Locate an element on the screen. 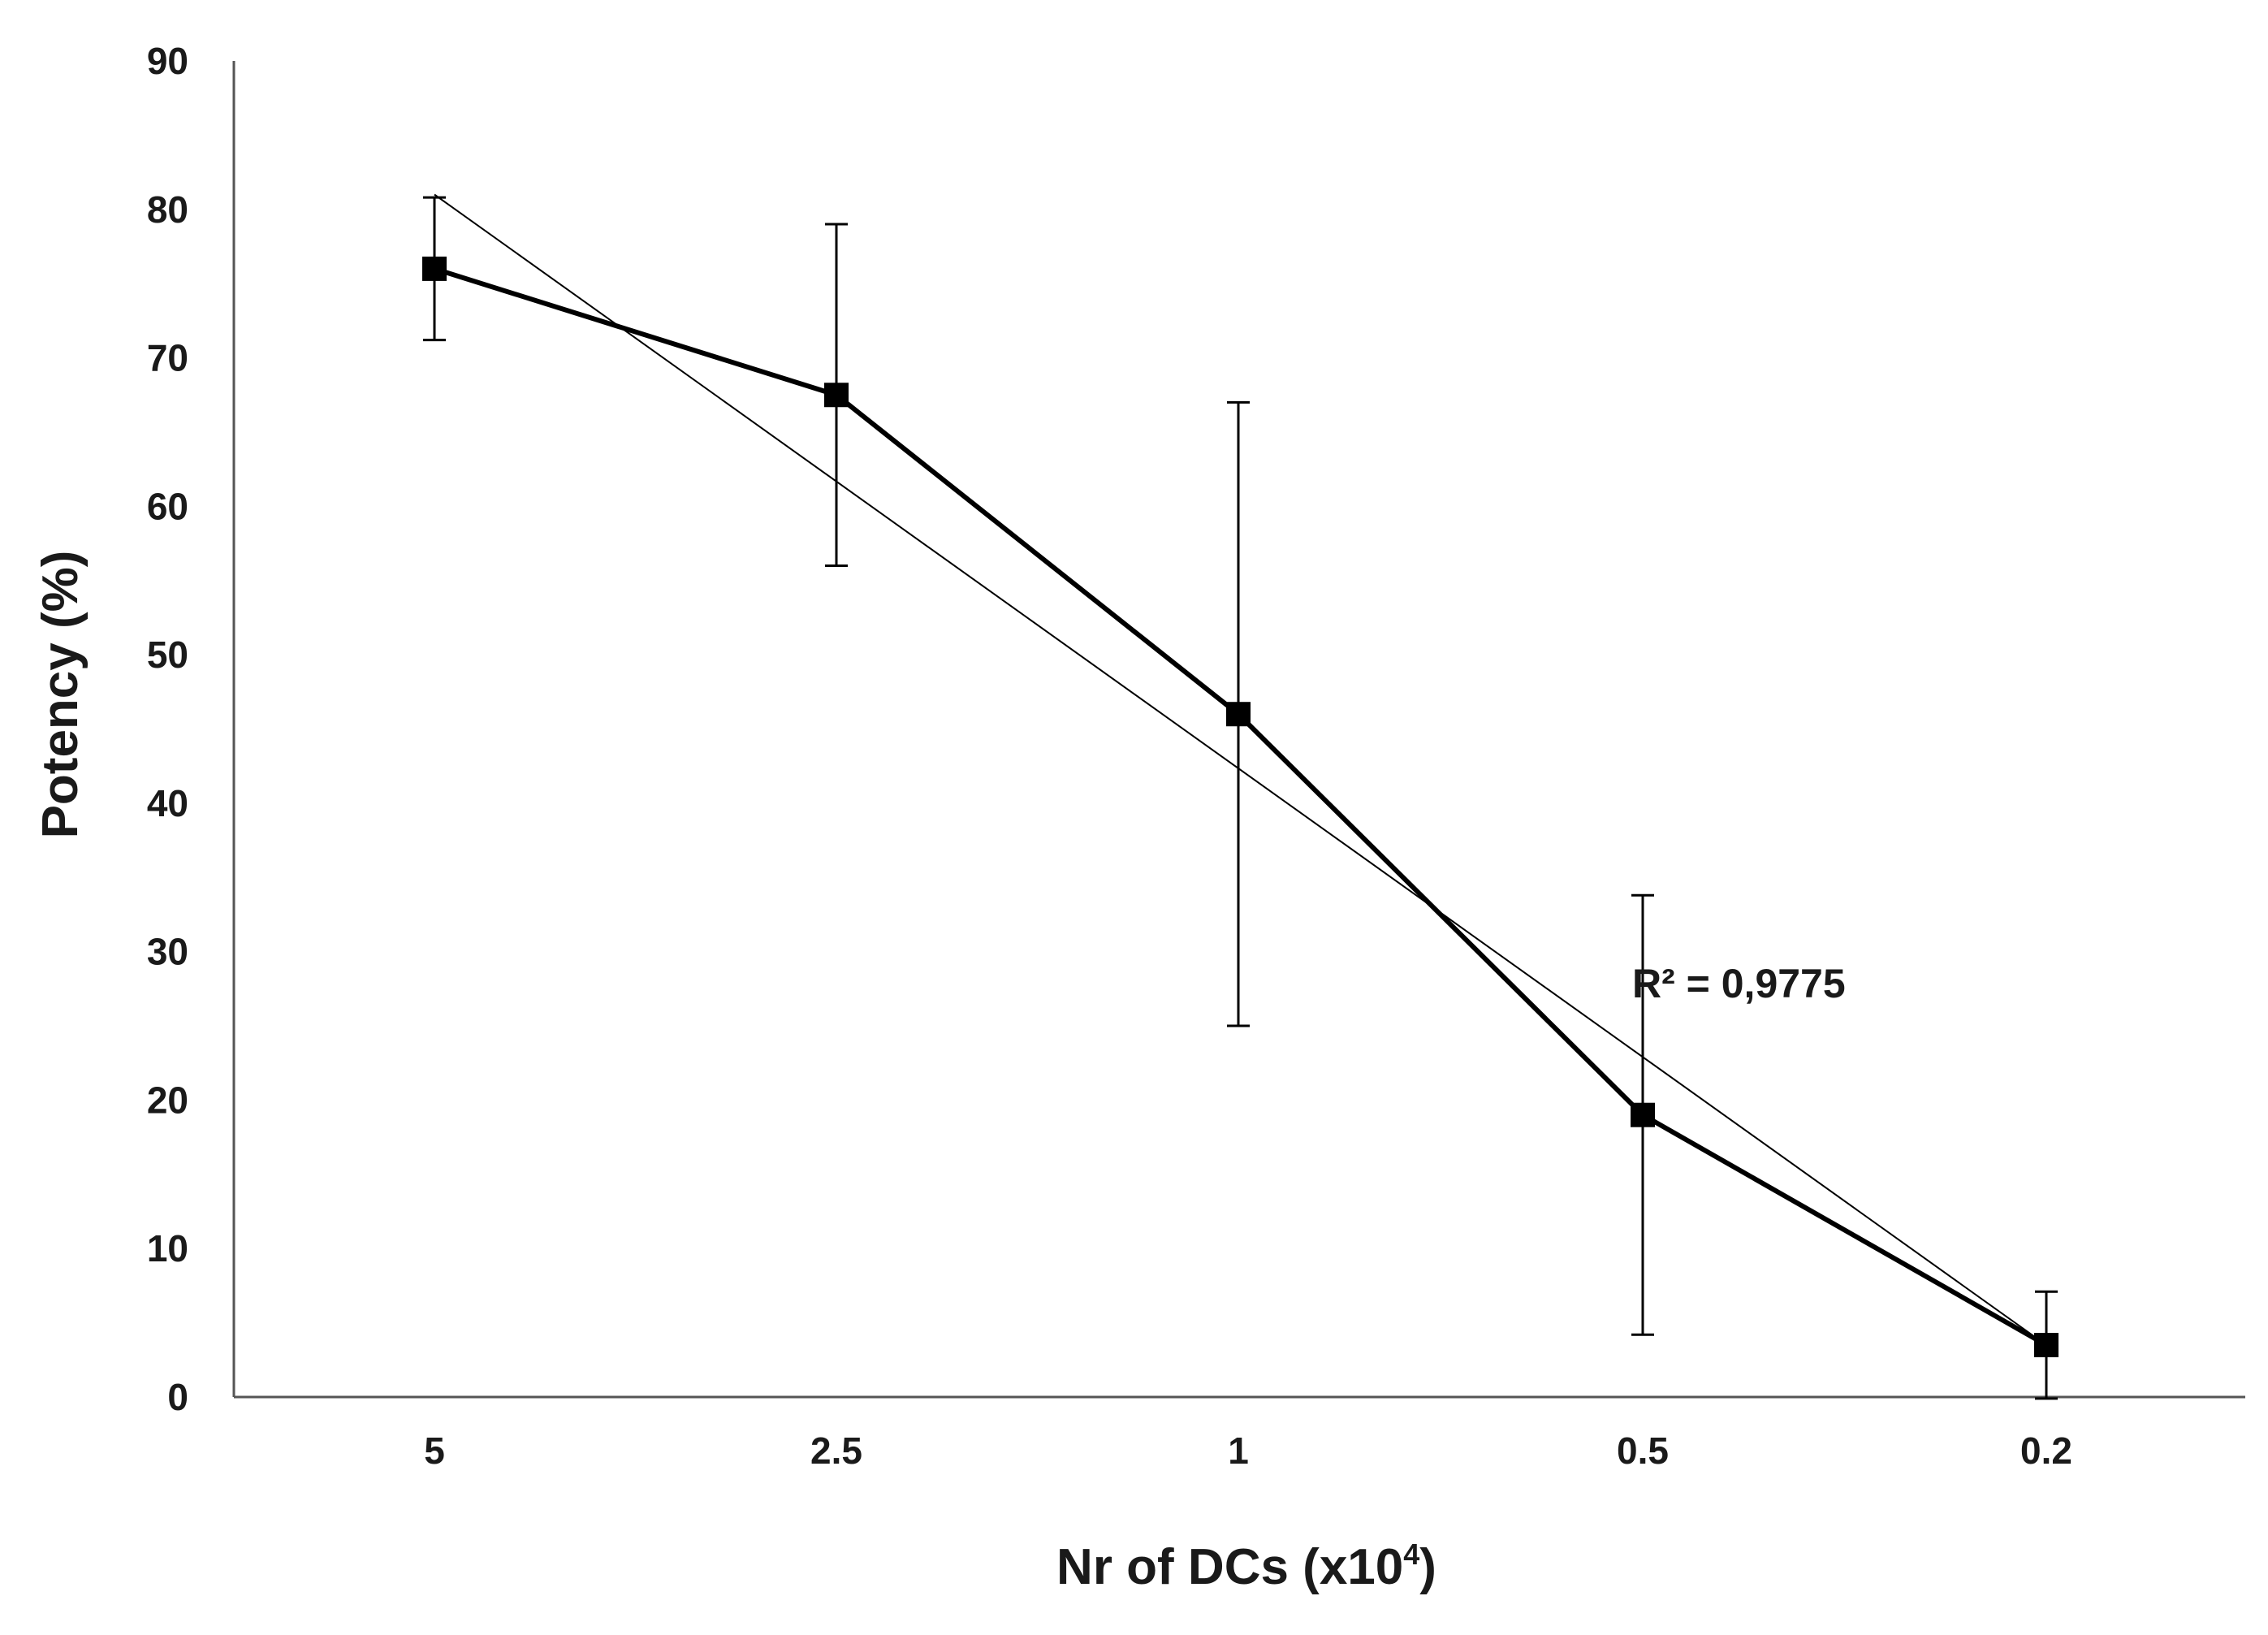 The image size is (2268, 1635). y-tick-label: 30 is located at coordinates (167, 952).